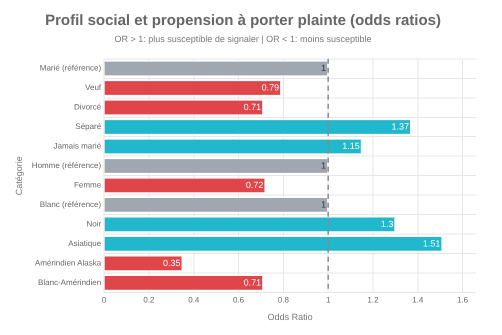 The width and height of the screenshot is (502, 335). Describe the element at coordinates (255, 185) in the screenshot. I see `data-label: 0.72` at that location.